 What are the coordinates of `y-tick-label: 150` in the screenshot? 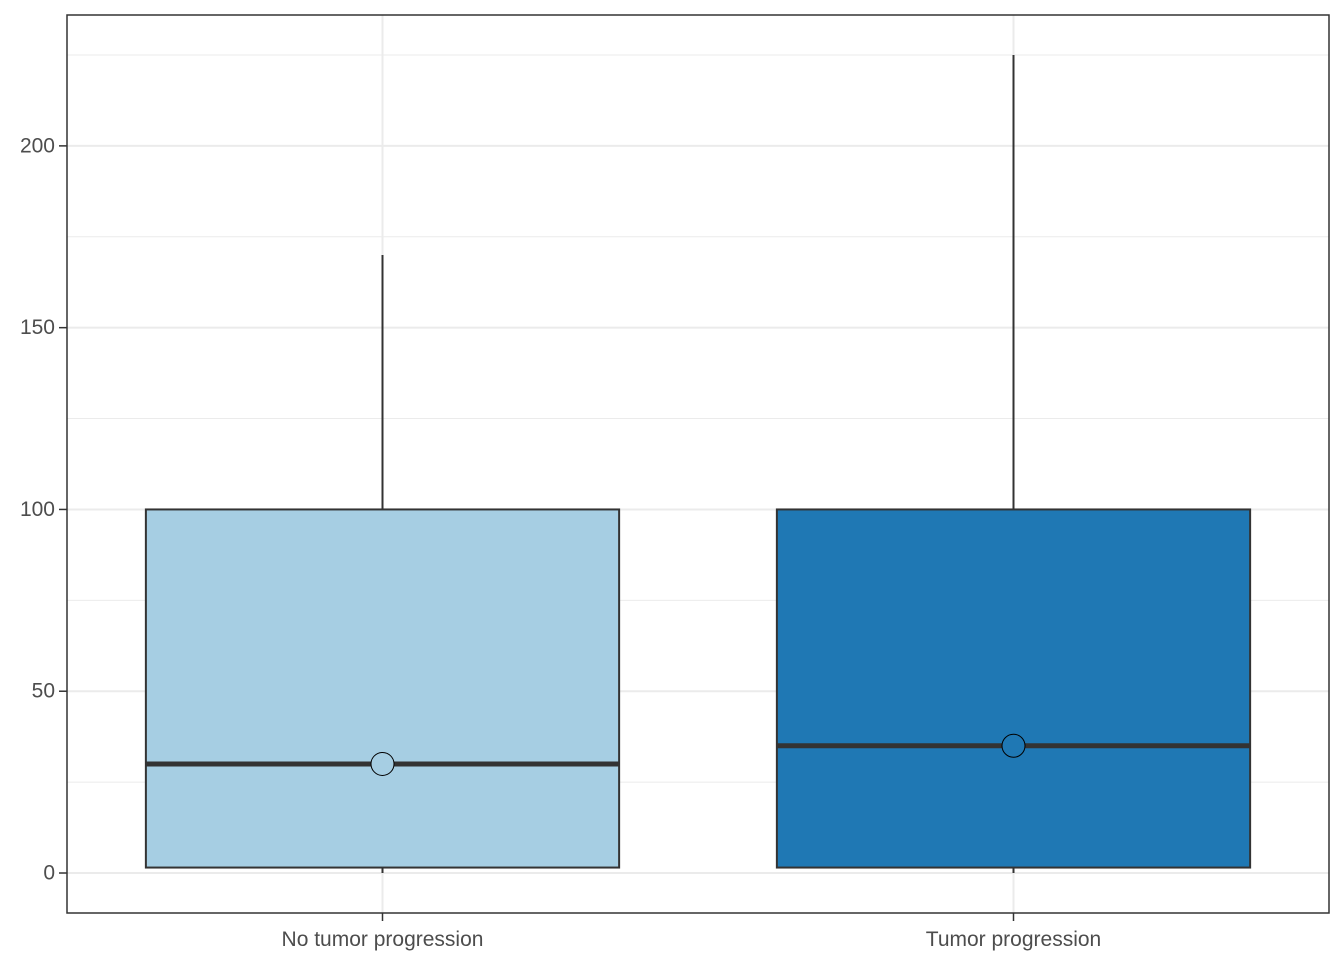 It's located at (37, 327).